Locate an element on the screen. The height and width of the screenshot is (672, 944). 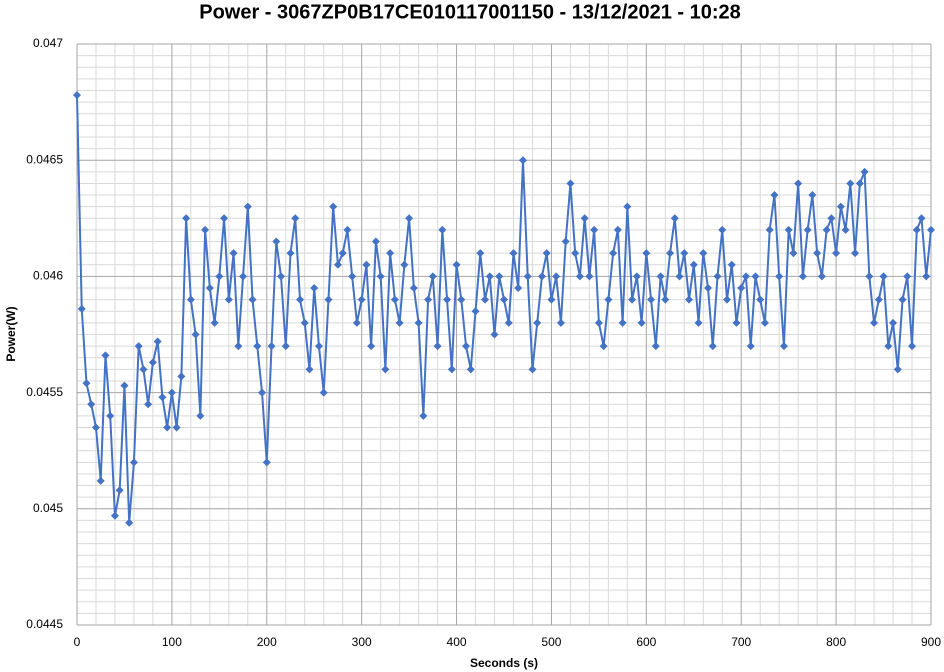
x-tick-label: 500 is located at coordinates (551, 642).